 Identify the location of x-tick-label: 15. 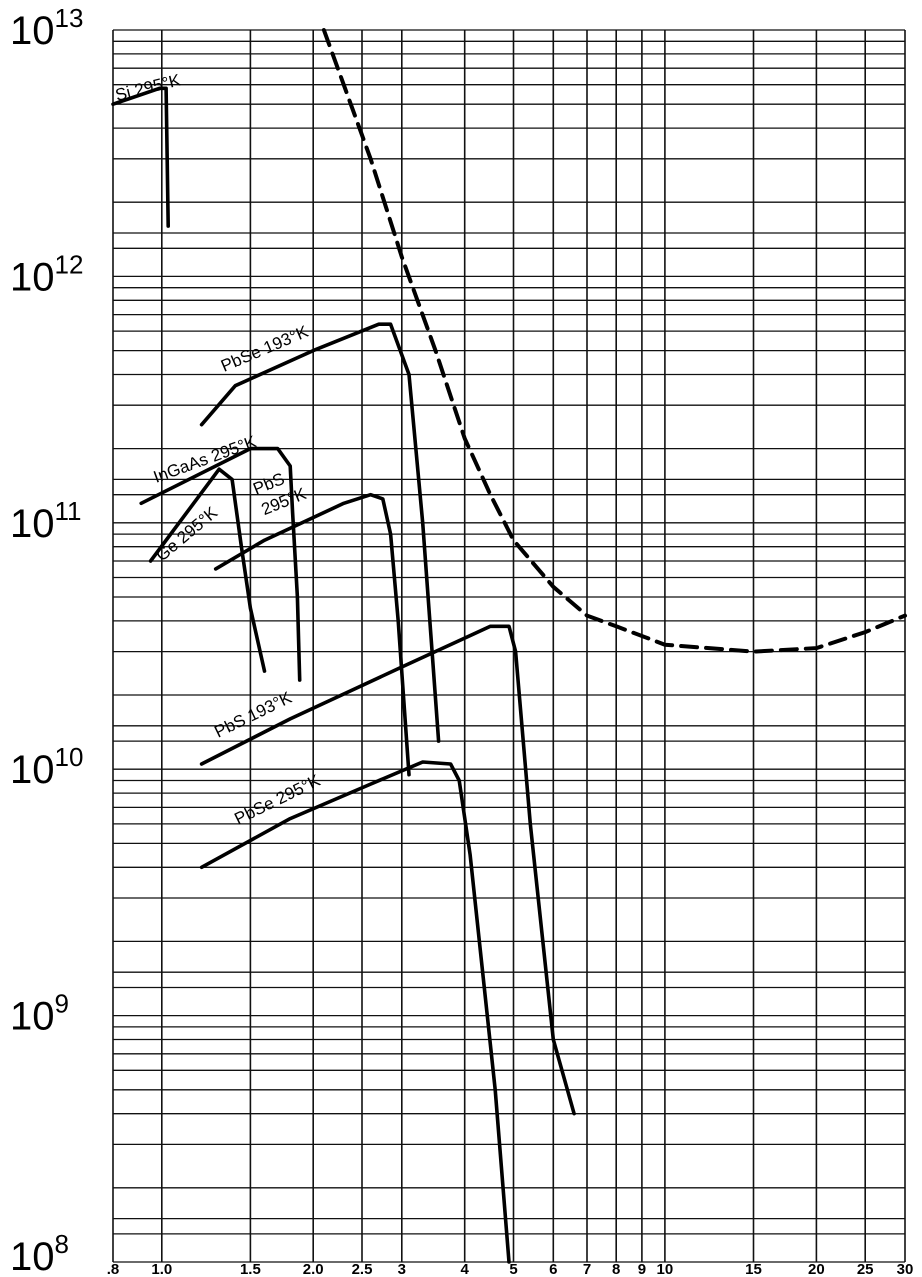
(753, 1269).